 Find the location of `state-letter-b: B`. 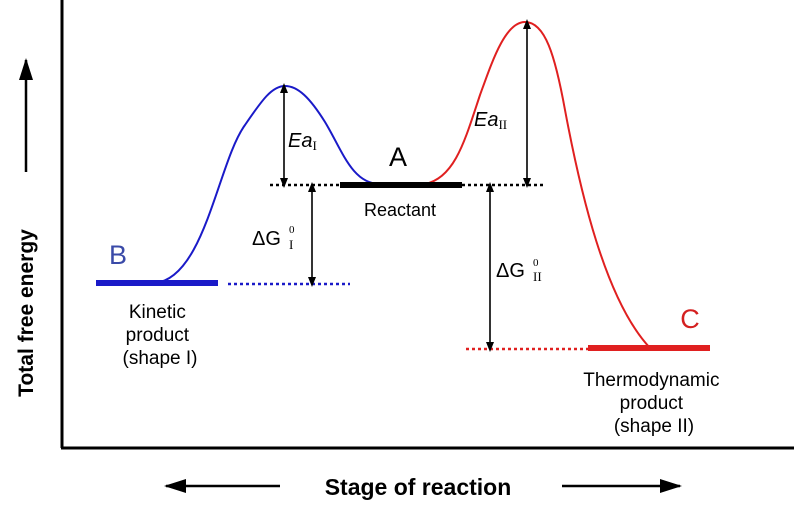

state-letter-b: B is located at coordinates (118, 255).